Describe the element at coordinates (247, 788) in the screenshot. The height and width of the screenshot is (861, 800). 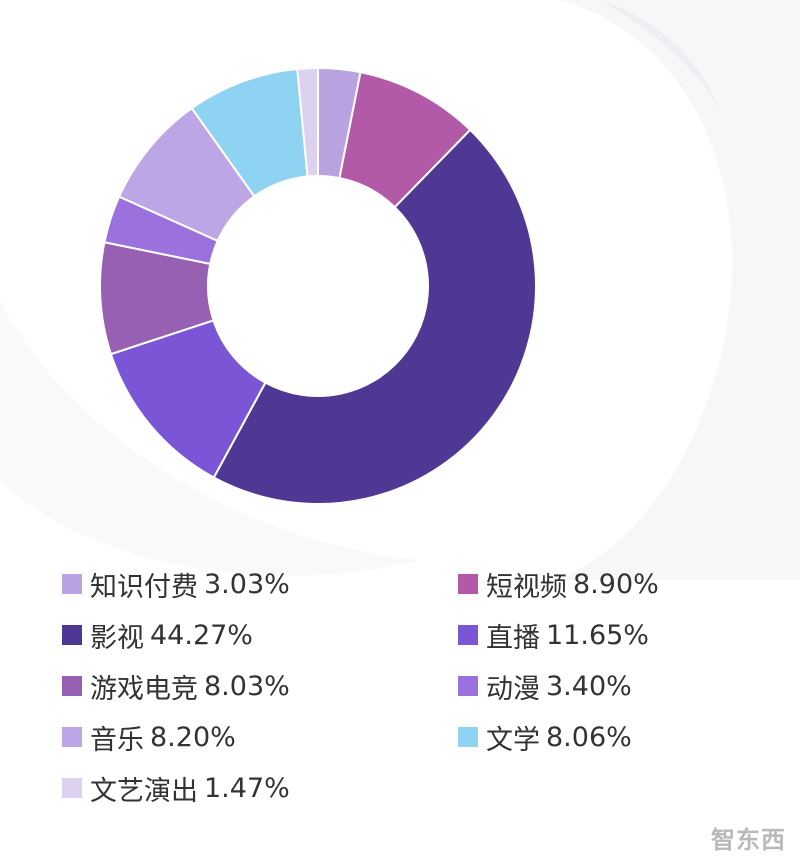
I see `legend-value: 1.47%` at that location.